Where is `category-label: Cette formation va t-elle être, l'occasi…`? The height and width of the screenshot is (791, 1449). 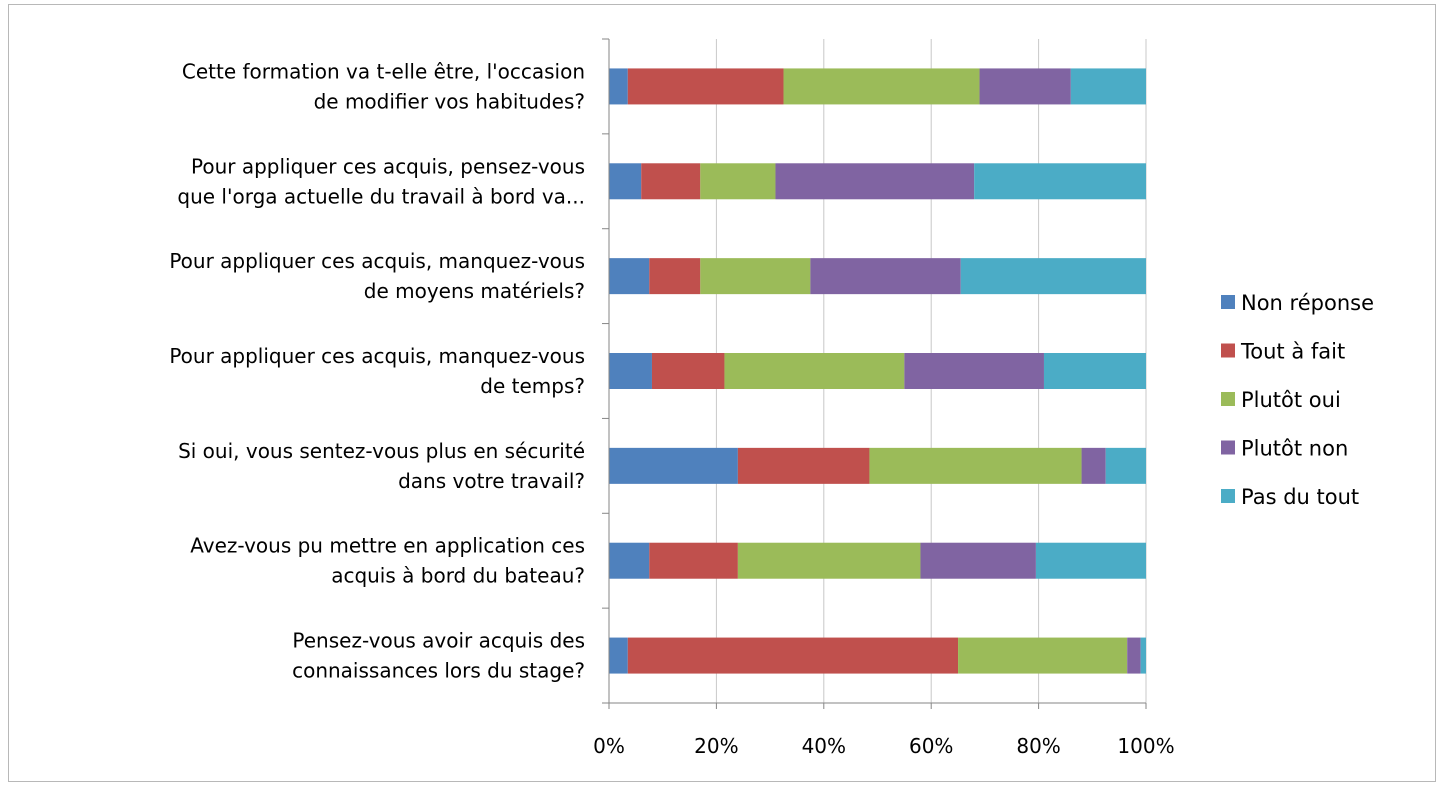
category-label: Cette formation va t-elle être, l'occasi… is located at coordinates (383, 71).